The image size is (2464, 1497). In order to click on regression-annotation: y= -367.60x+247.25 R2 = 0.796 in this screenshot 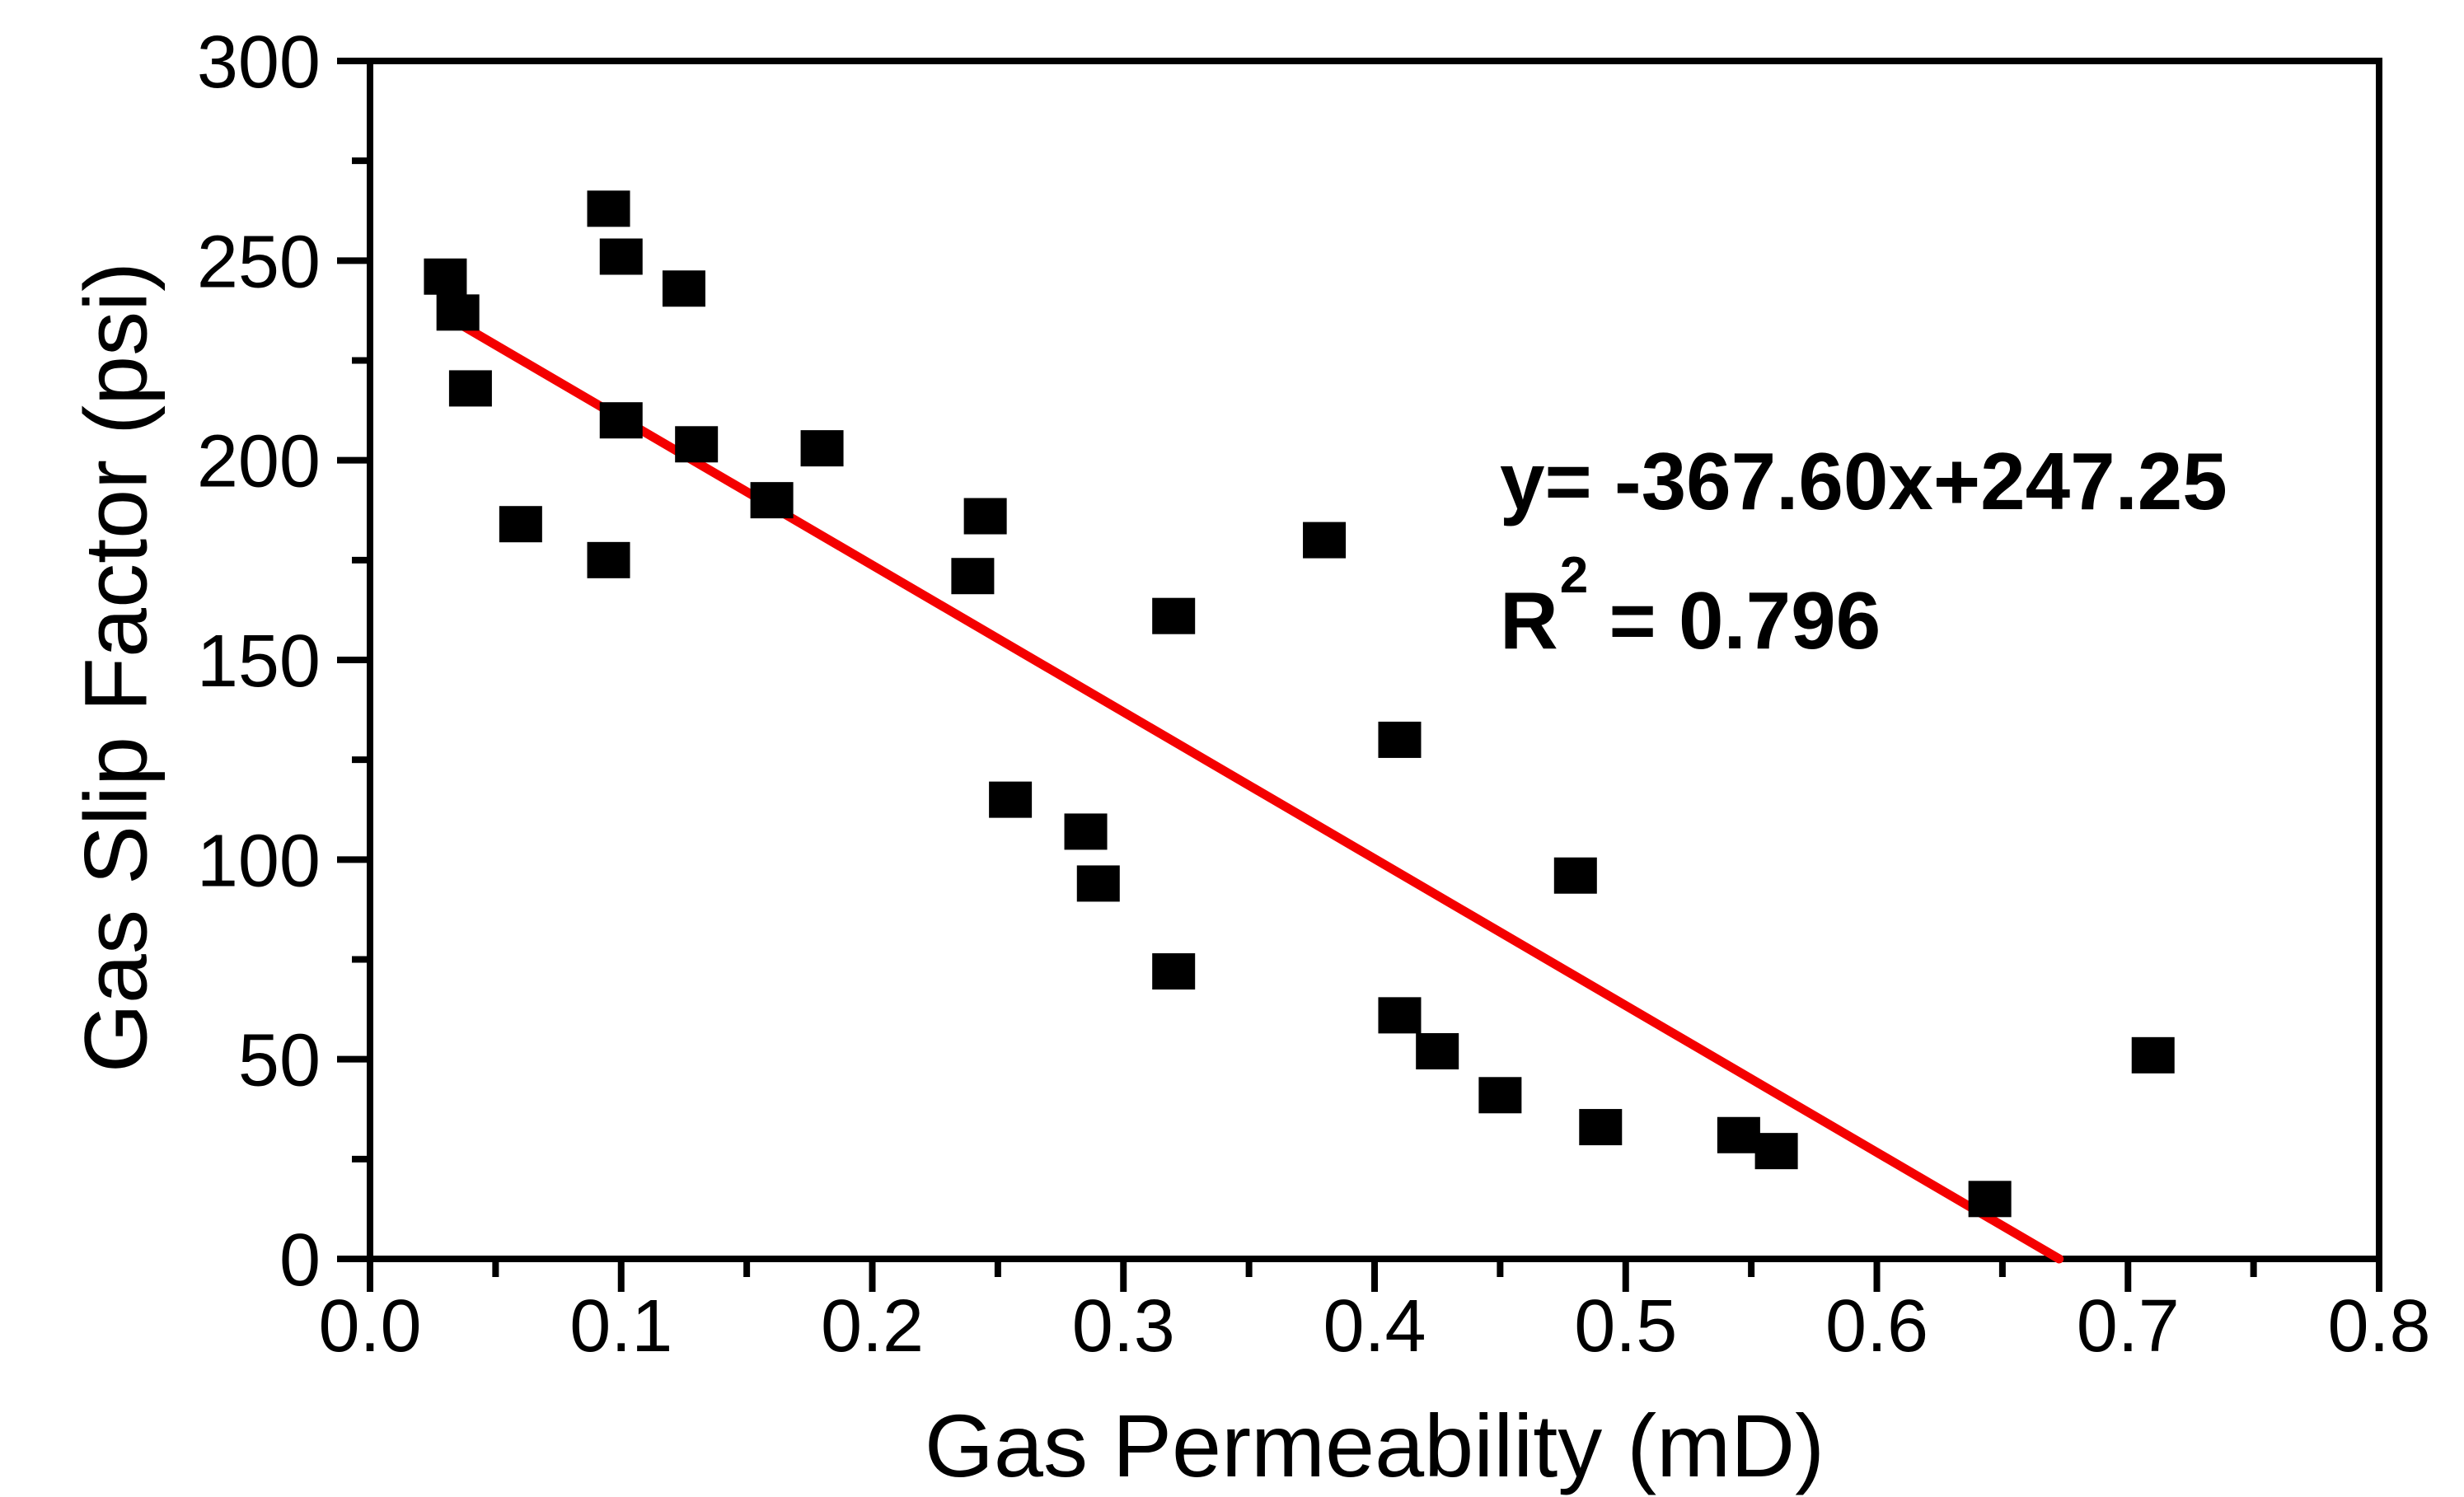, I will do `click(1864, 551)`.